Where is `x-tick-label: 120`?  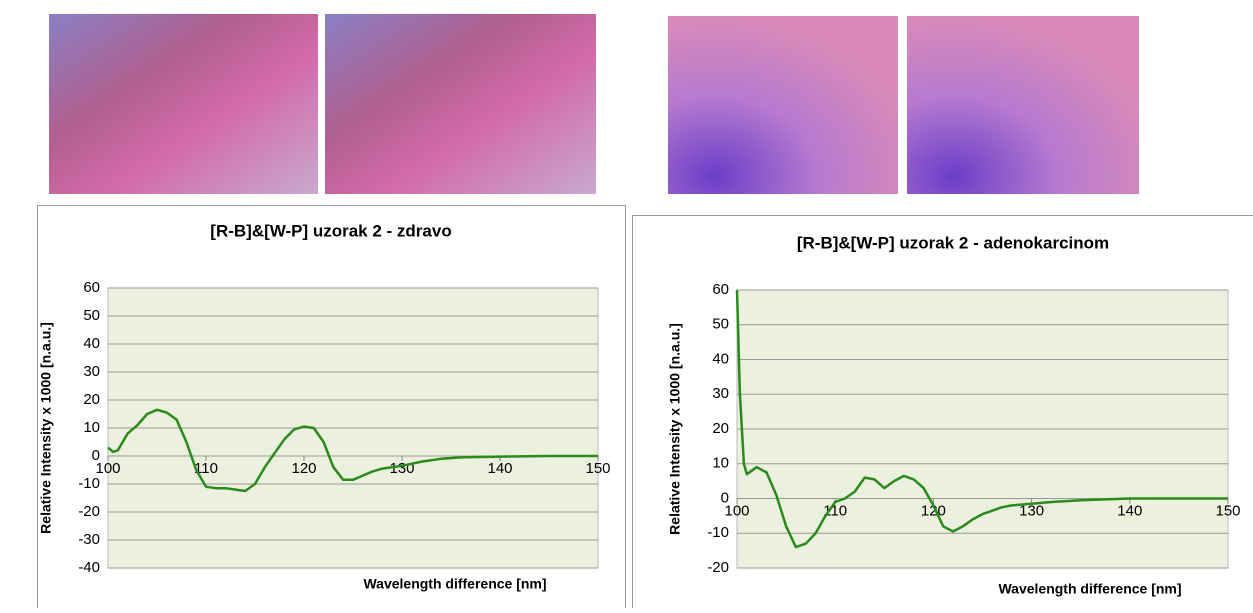
x-tick-label: 120 is located at coordinates (303, 468).